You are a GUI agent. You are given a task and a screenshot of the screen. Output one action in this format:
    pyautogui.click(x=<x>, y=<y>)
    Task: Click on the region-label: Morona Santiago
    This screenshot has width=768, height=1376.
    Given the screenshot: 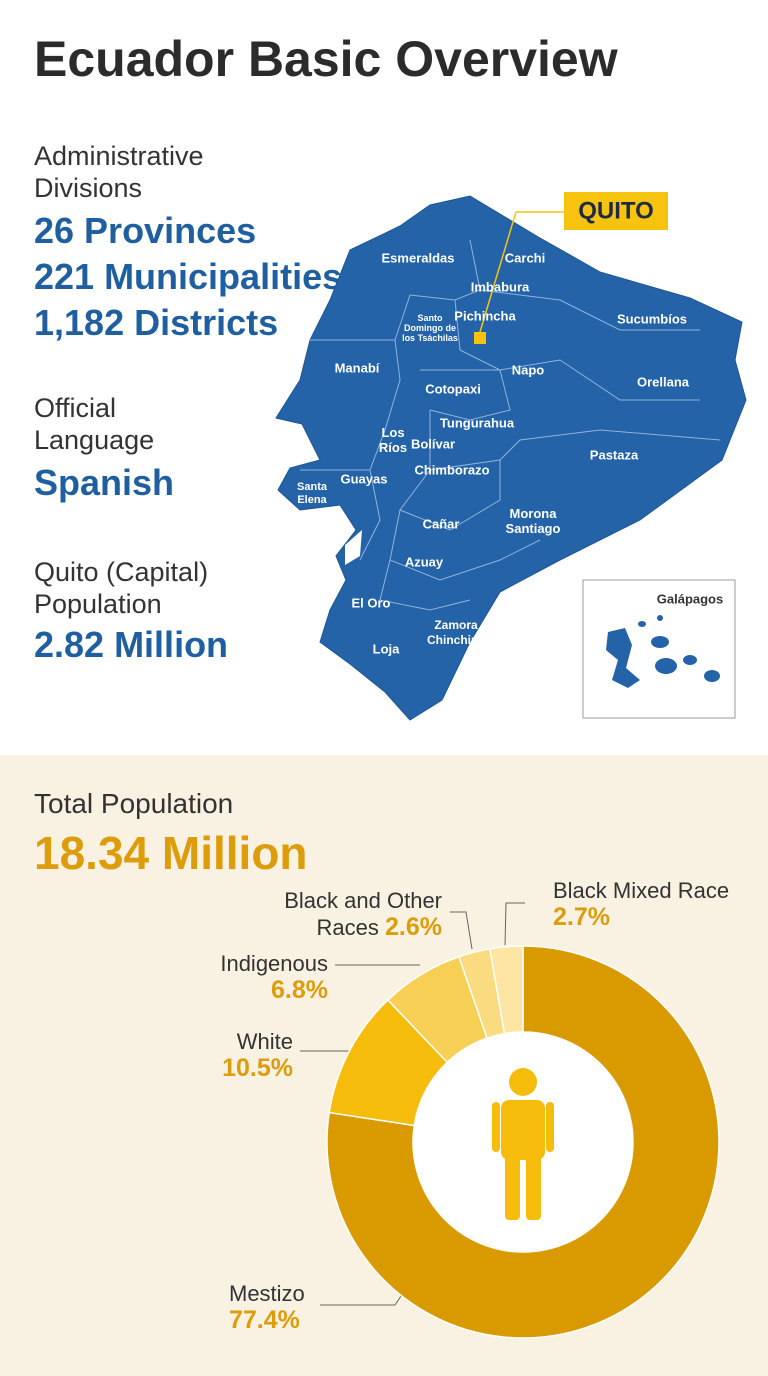 What is the action you would take?
    pyautogui.click(x=533, y=521)
    